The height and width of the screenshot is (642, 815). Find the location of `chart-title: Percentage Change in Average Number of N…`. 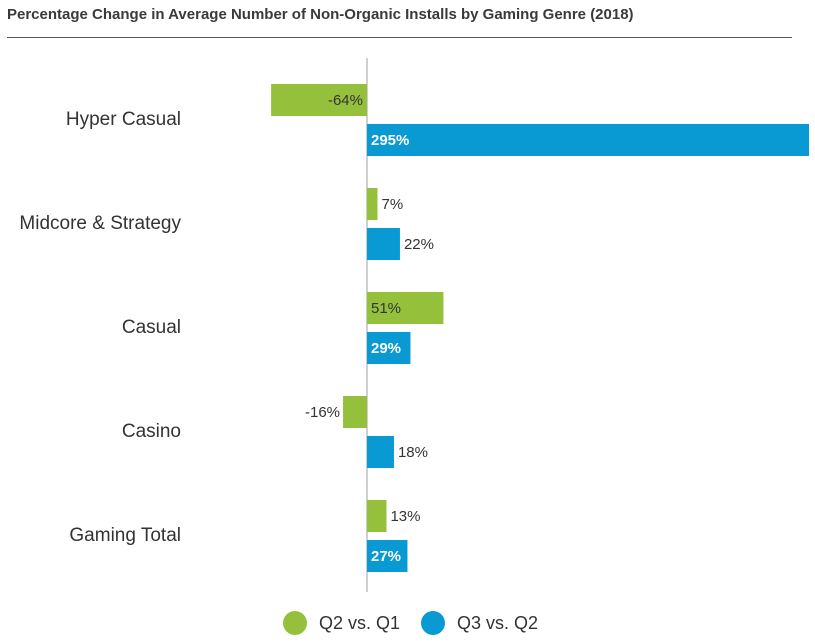

chart-title: Percentage Change in Average Number of N… is located at coordinates (320, 14).